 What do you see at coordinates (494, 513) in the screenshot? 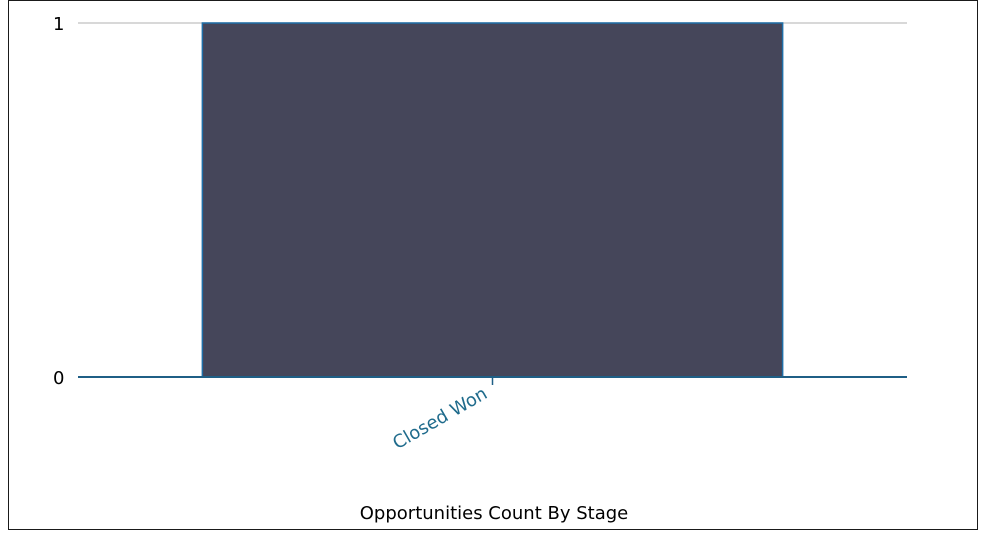
I see `chart-title: Opportunities Count By Stage` at bounding box center [494, 513].